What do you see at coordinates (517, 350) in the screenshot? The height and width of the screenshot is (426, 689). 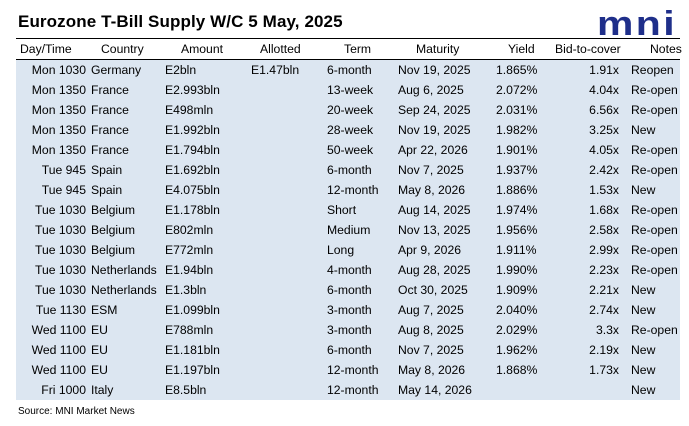 I see `cell-yield: 1.962%` at bounding box center [517, 350].